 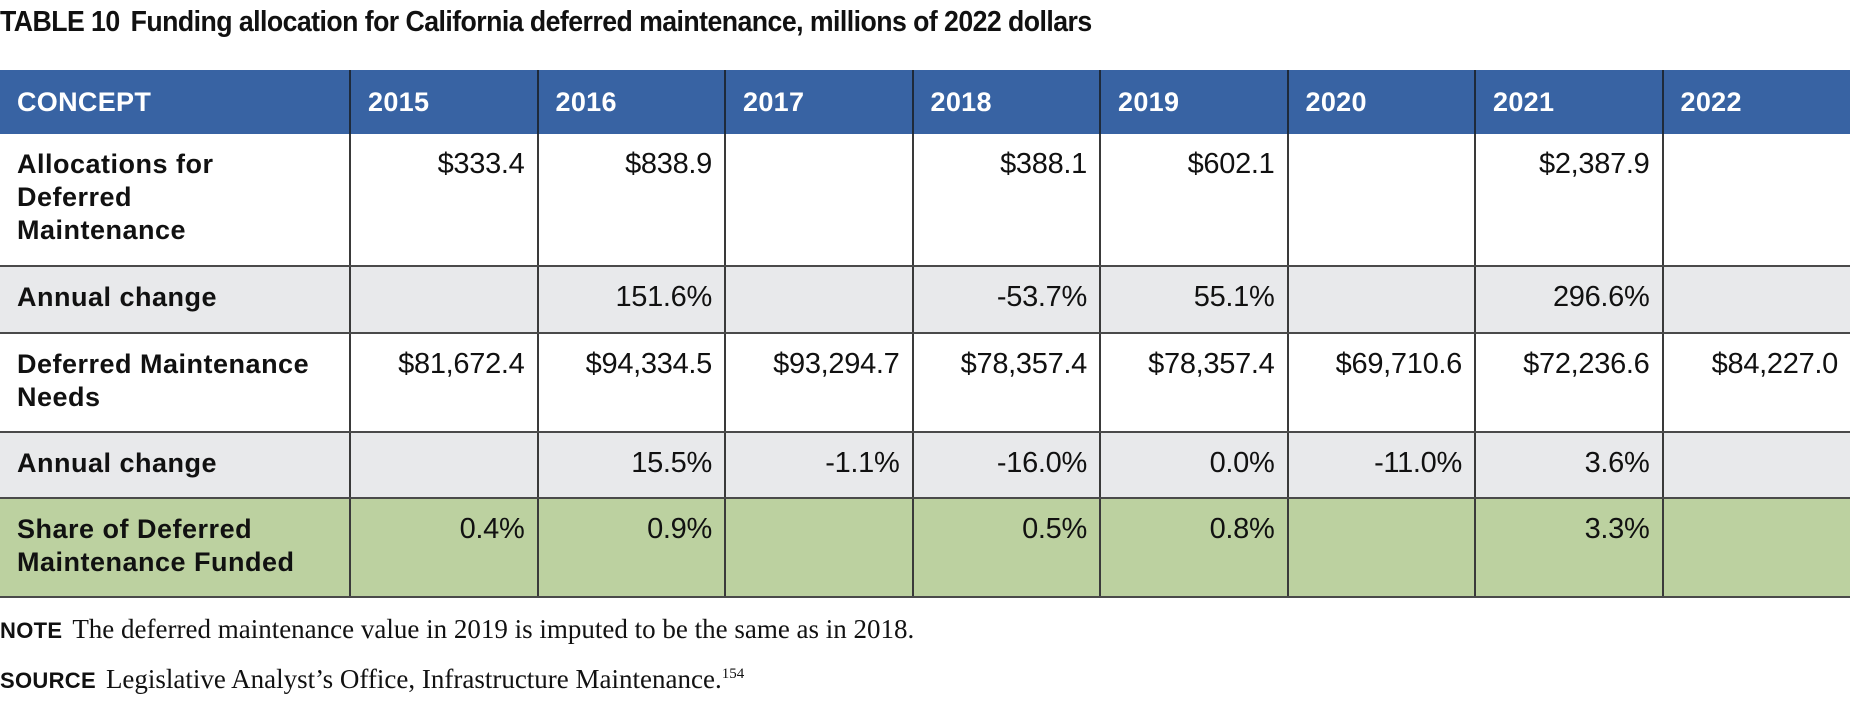 I want to click on header-year: 2020, so click(x=1381, y=102).